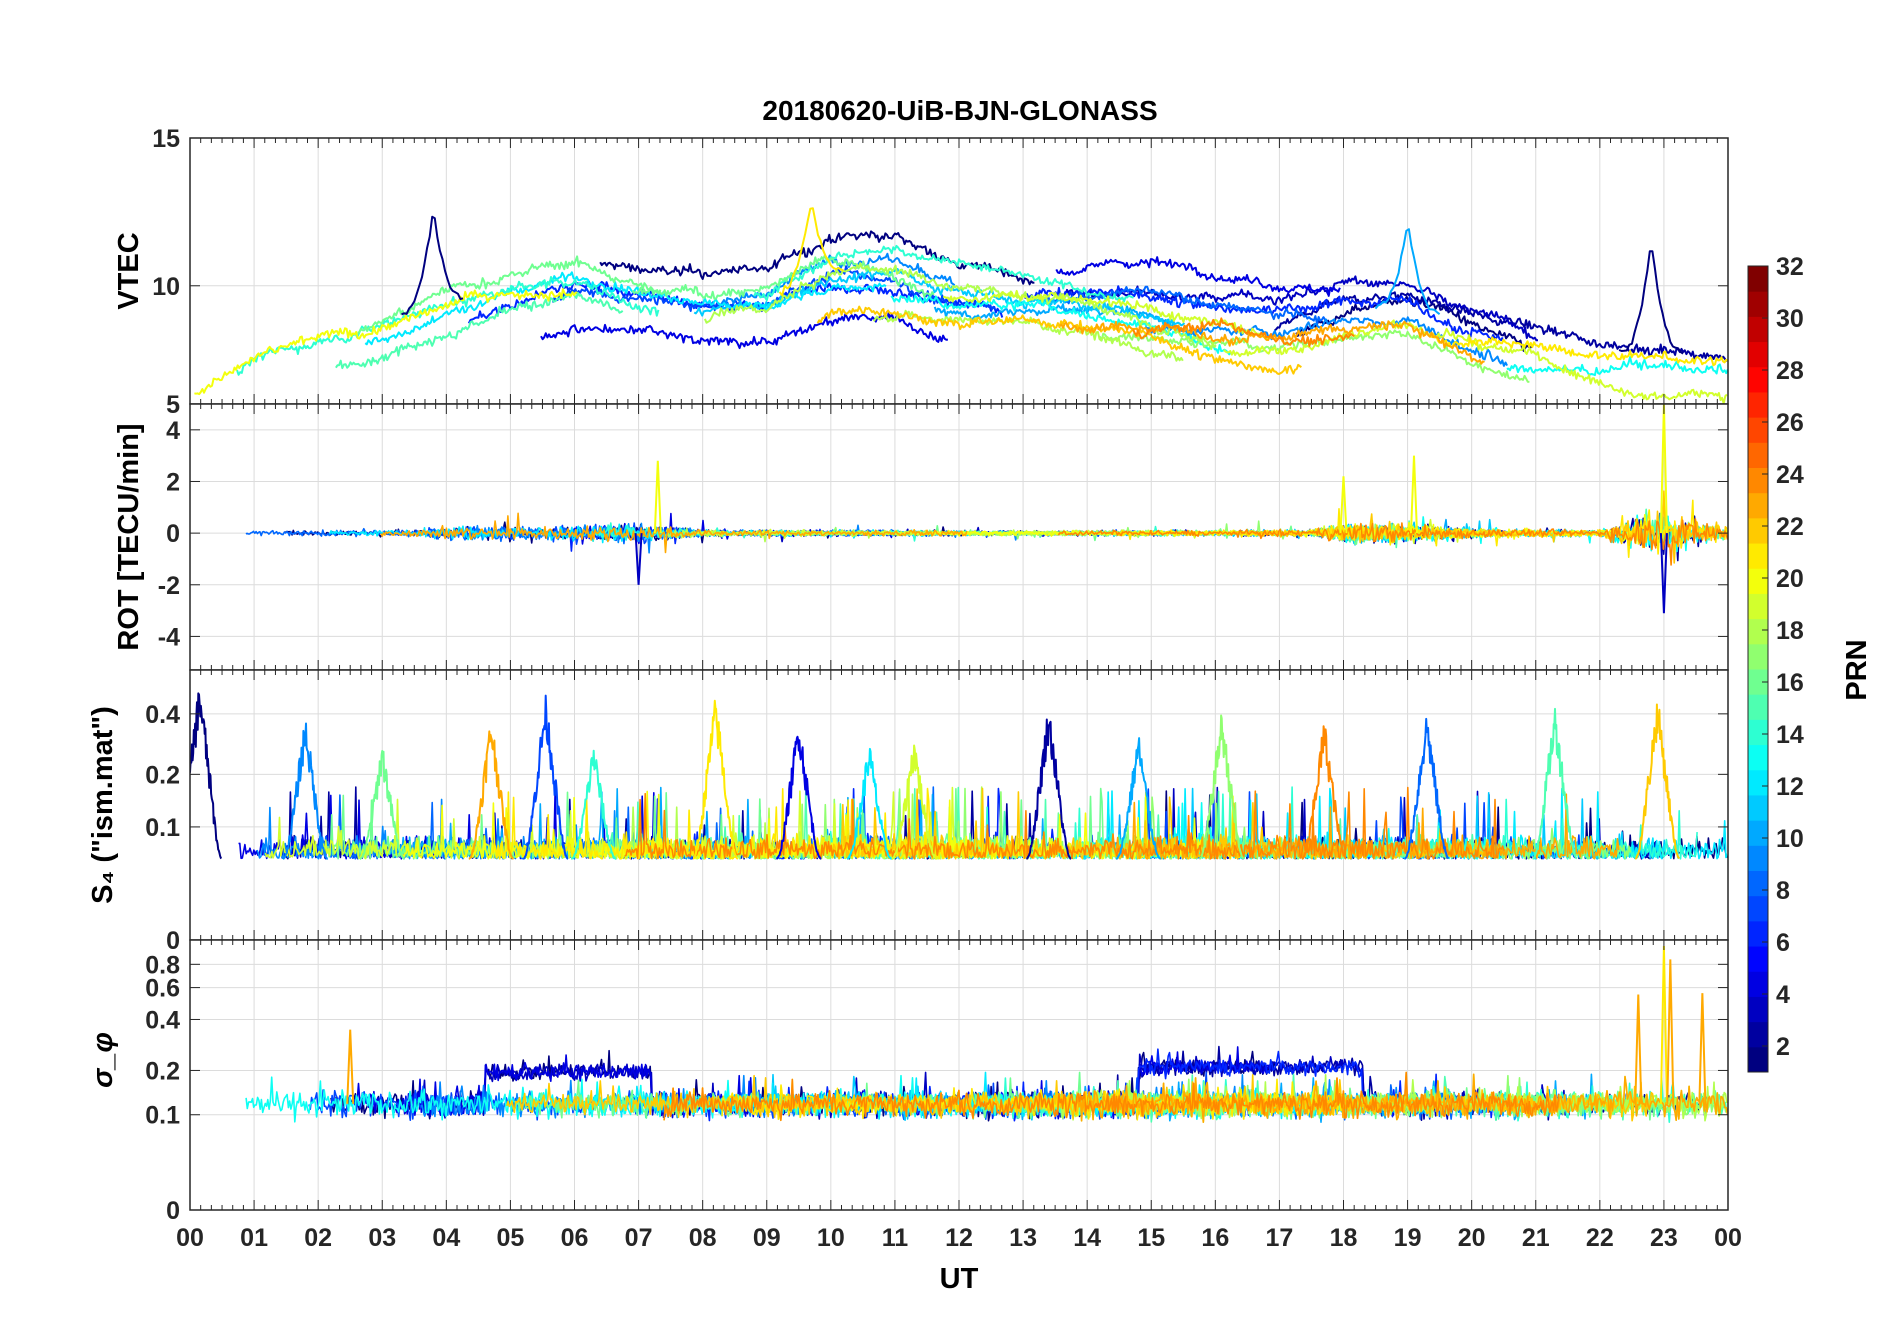 The image size is (1902, 1330). Describe the element at coordinates (1790, 839) in the screenshot. I see `colorbar-tick-label: 10` at that location.